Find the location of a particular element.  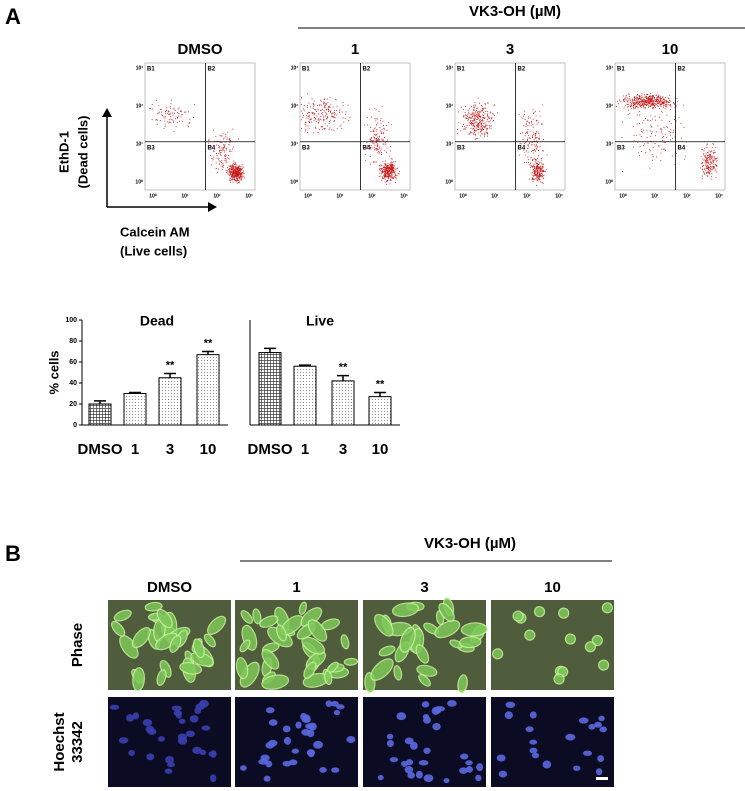

log-tick-label: 10⁰ is located at coordinates (294, 182).